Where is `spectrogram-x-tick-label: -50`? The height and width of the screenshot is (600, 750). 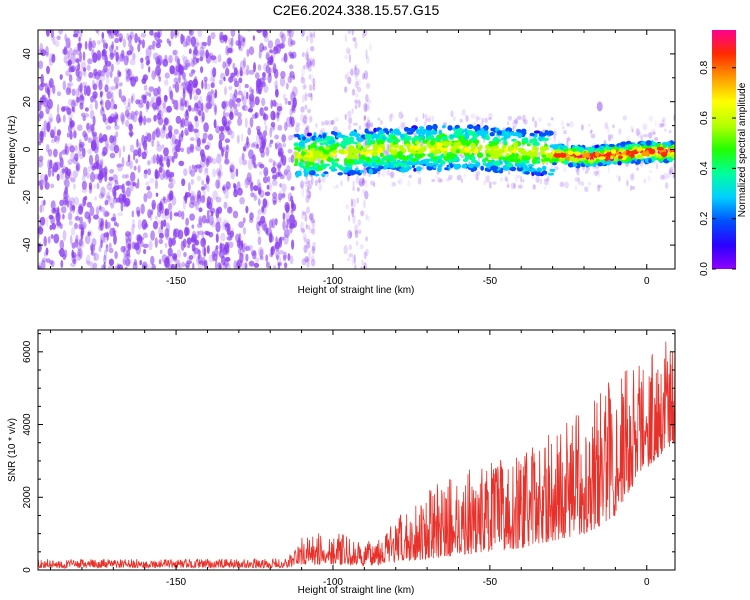
spectrogram-x-tick-label: -50 is located at coordinates (490, 281).